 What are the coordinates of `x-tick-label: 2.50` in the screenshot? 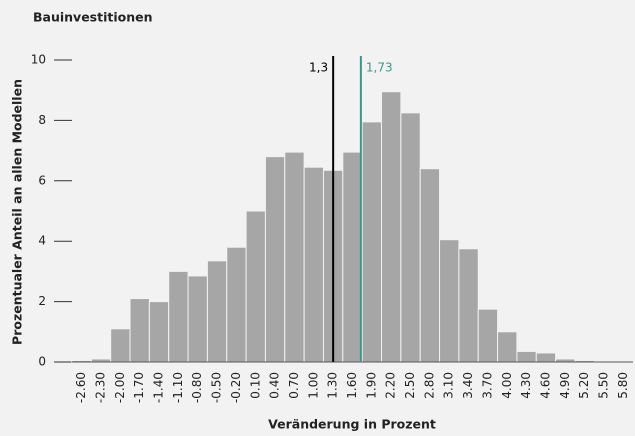 It's located at (410, 385).